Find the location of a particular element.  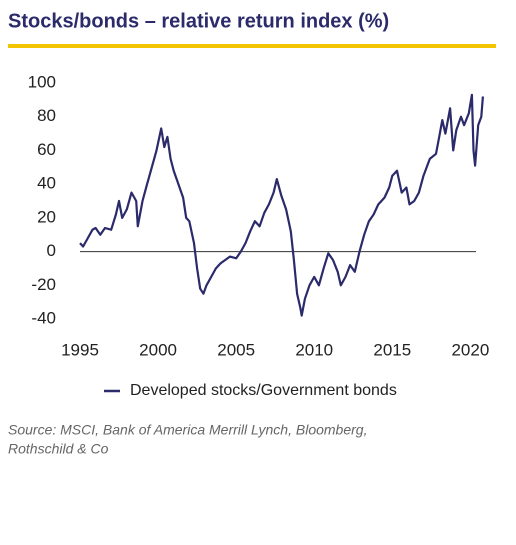

y-tick-label: 40 is located at coordinates (46, 183).